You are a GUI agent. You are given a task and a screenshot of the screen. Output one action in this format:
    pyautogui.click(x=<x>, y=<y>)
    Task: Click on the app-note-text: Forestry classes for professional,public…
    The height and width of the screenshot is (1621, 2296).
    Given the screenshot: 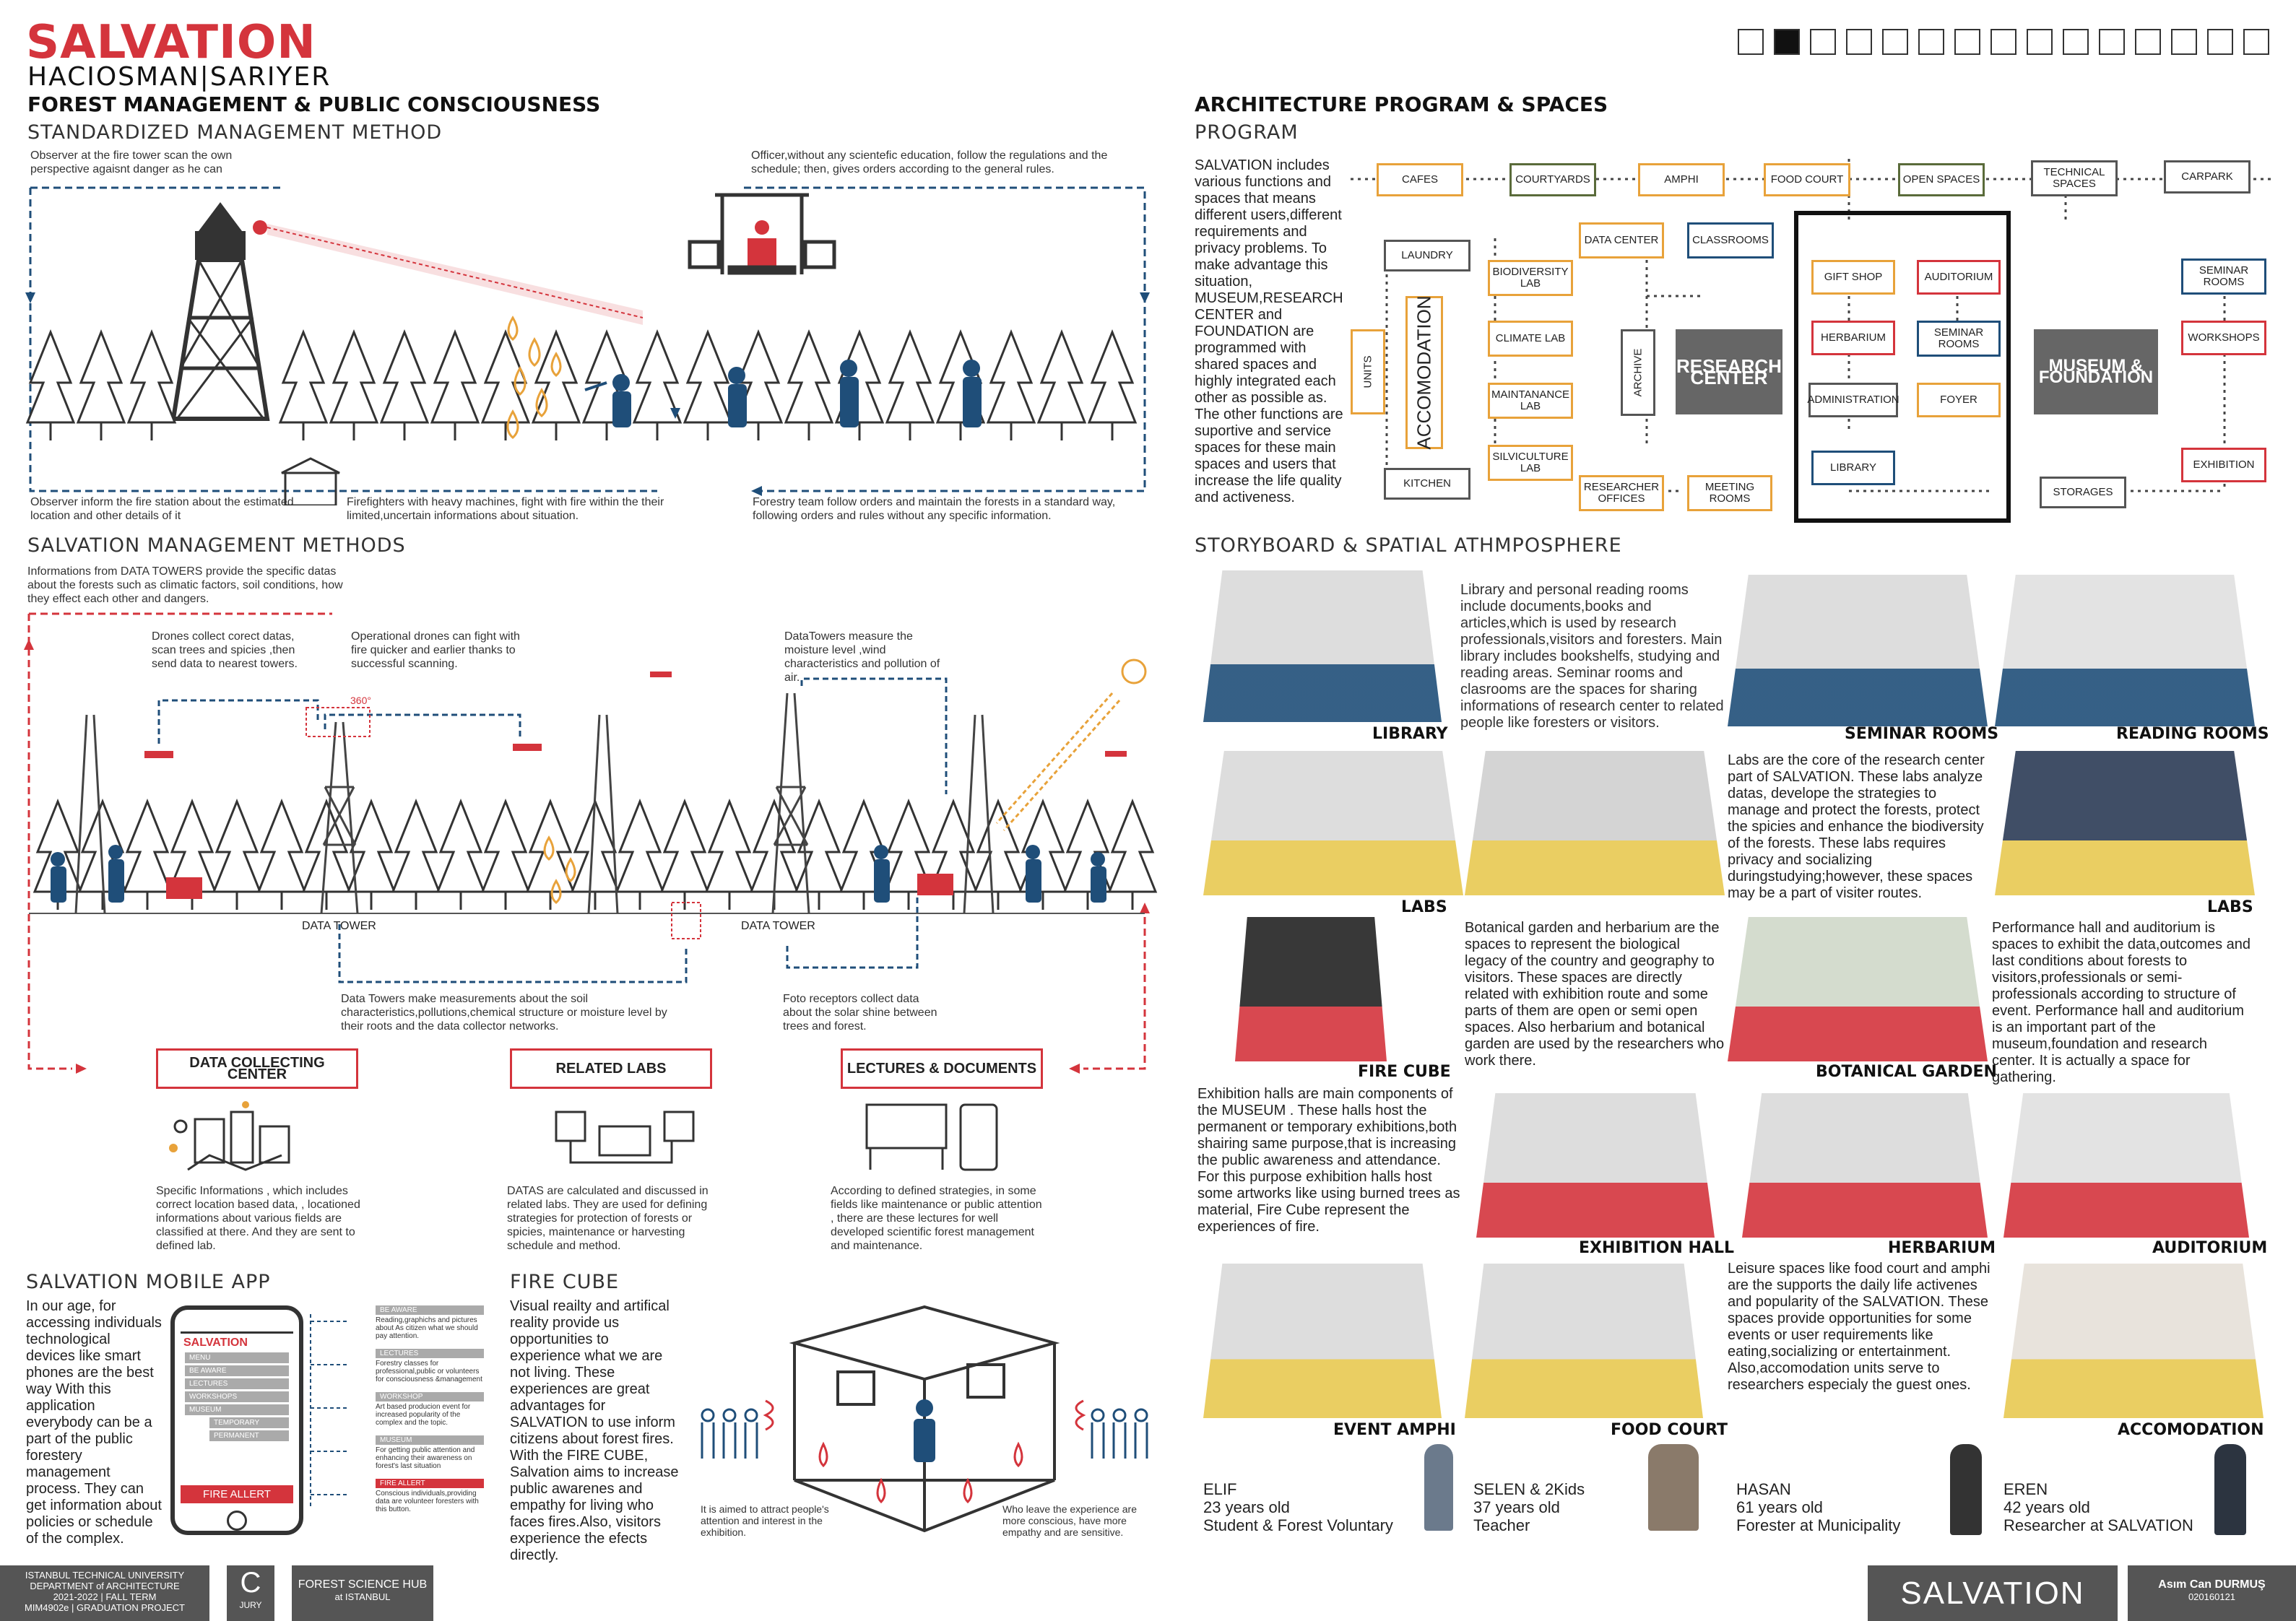 What is the action you would take?
    pyautogui.click(x=429, y=1371)
    